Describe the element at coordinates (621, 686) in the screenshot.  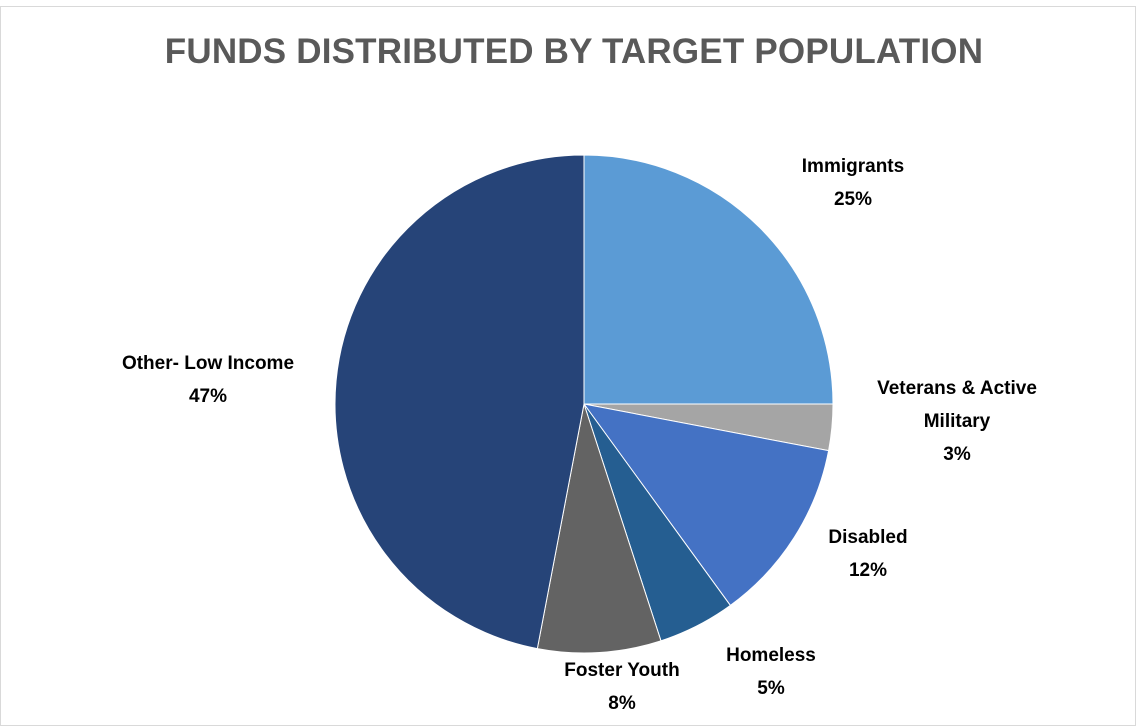
I see `data-label-foster-youth: Foster Youth 8%` at that location.